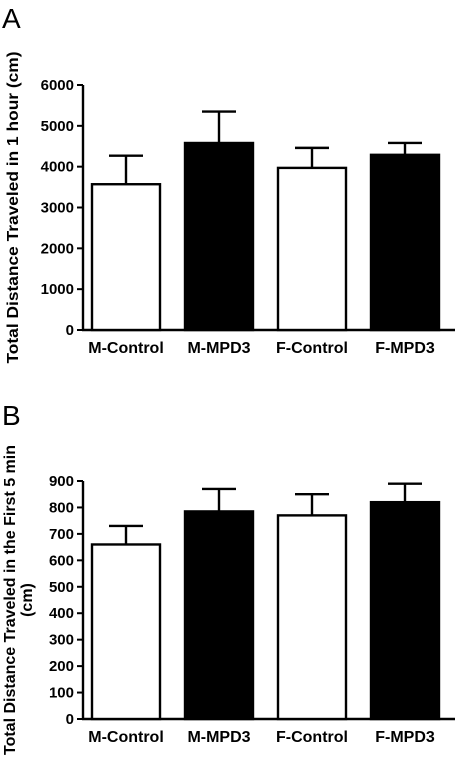 This screenshot has width=474, height=775. I want to click on panel-b-category-label: M-MPD3, so click(218, 737).